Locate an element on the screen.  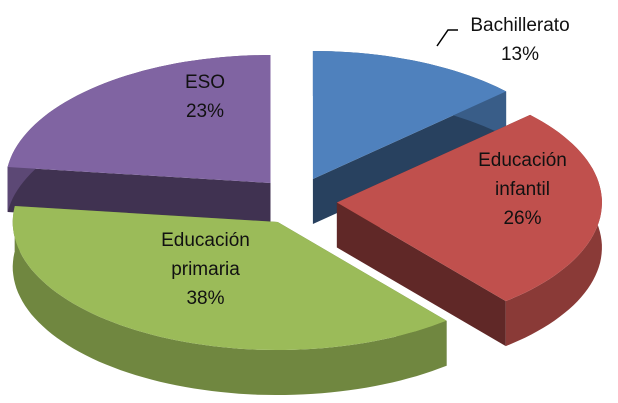
label-group: Bachillerato 13% is located at coordinates (520, 40).